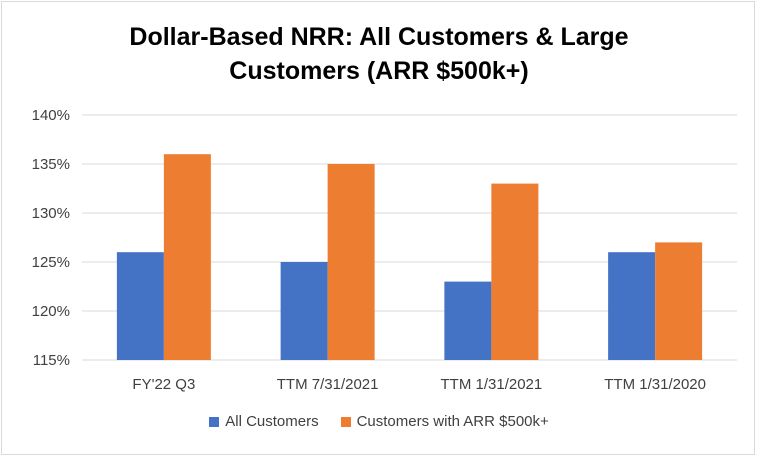 The height and width of the screenshot is (458, 758). I want to click on legend-item: All Customers, so click(264, 421).